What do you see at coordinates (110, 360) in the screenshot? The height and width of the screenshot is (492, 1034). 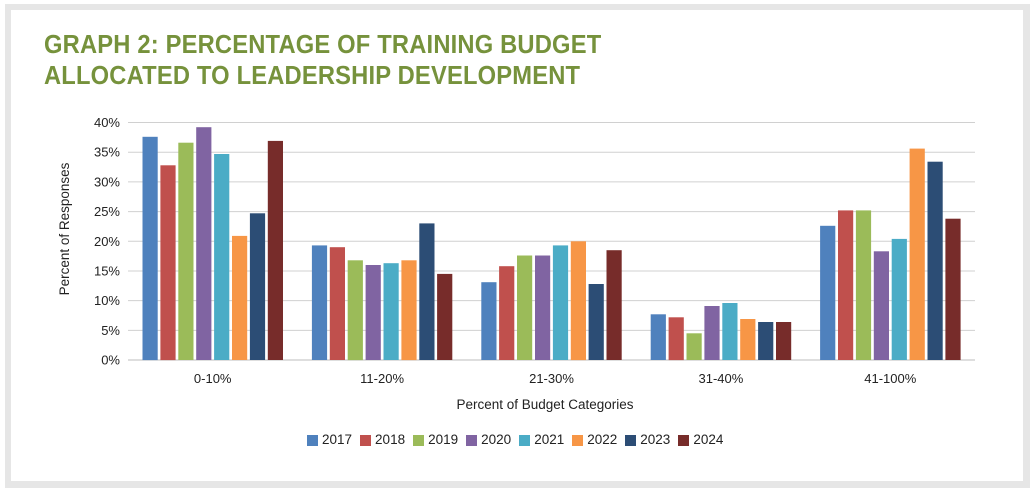 I see `y-tick-label: 0%` at bounding box center [110, 360].